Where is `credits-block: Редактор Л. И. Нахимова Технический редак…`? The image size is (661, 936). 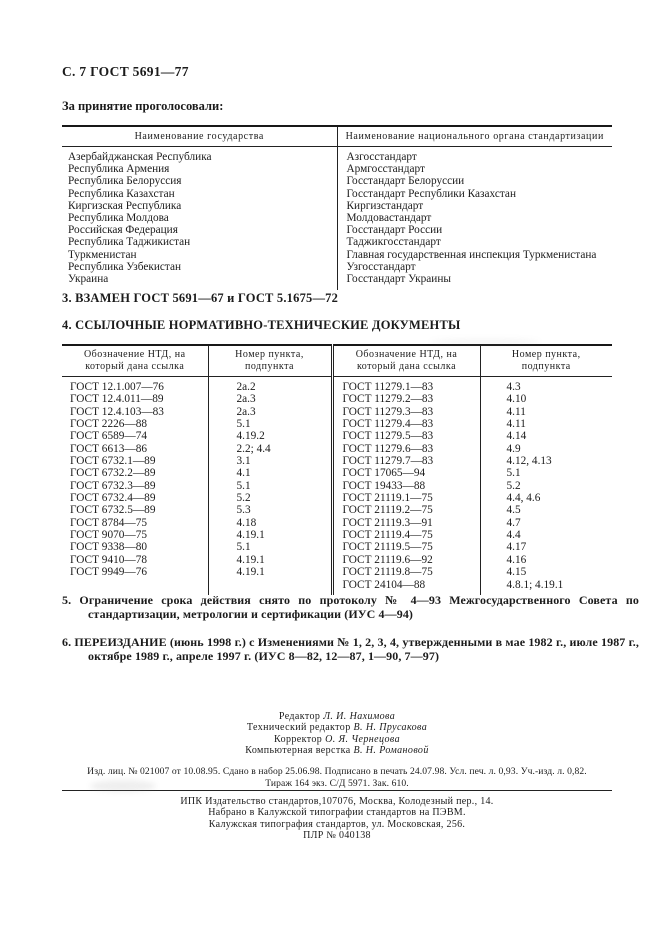 credits-block: Редактор Л. И. Нахимова Технический редак… is located at coordinates (337, 734).